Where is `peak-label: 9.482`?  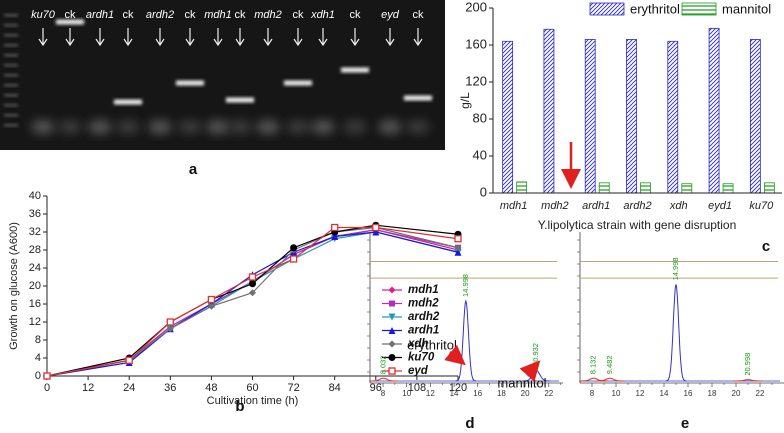
peak-label: 9.482 is located at coordinates (609, 364).